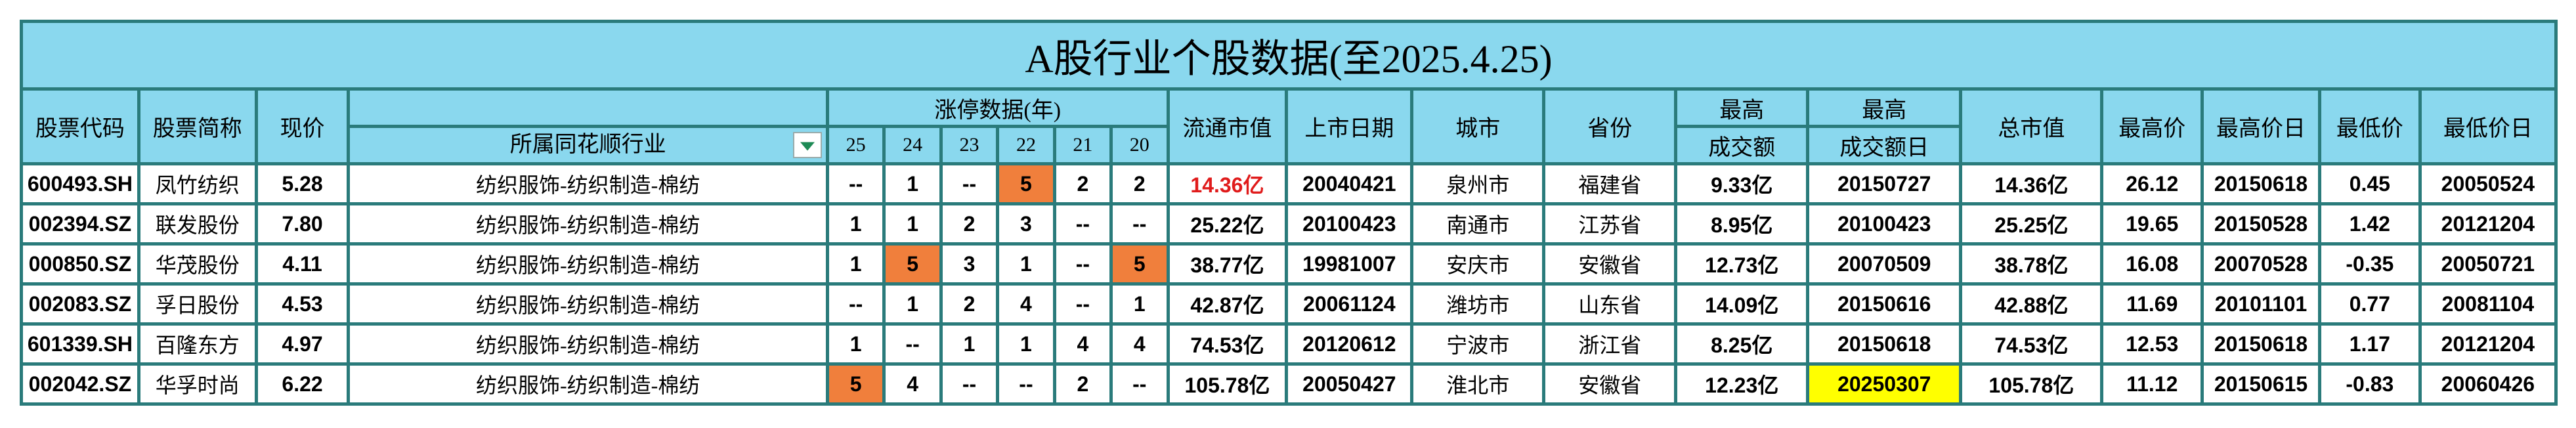  What do you see at coordinates (197, 264) in the screenshot?
I see `cell-name: 华茂股份` at bounding box center [197, 264].